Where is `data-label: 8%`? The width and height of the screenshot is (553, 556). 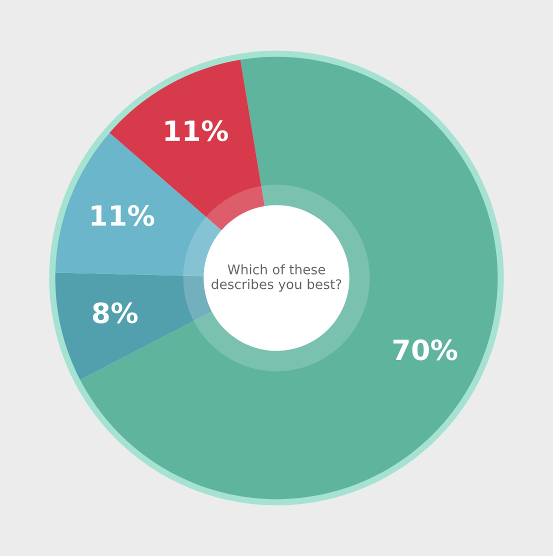
data-label: 8% is located at coordinates (115, 313).